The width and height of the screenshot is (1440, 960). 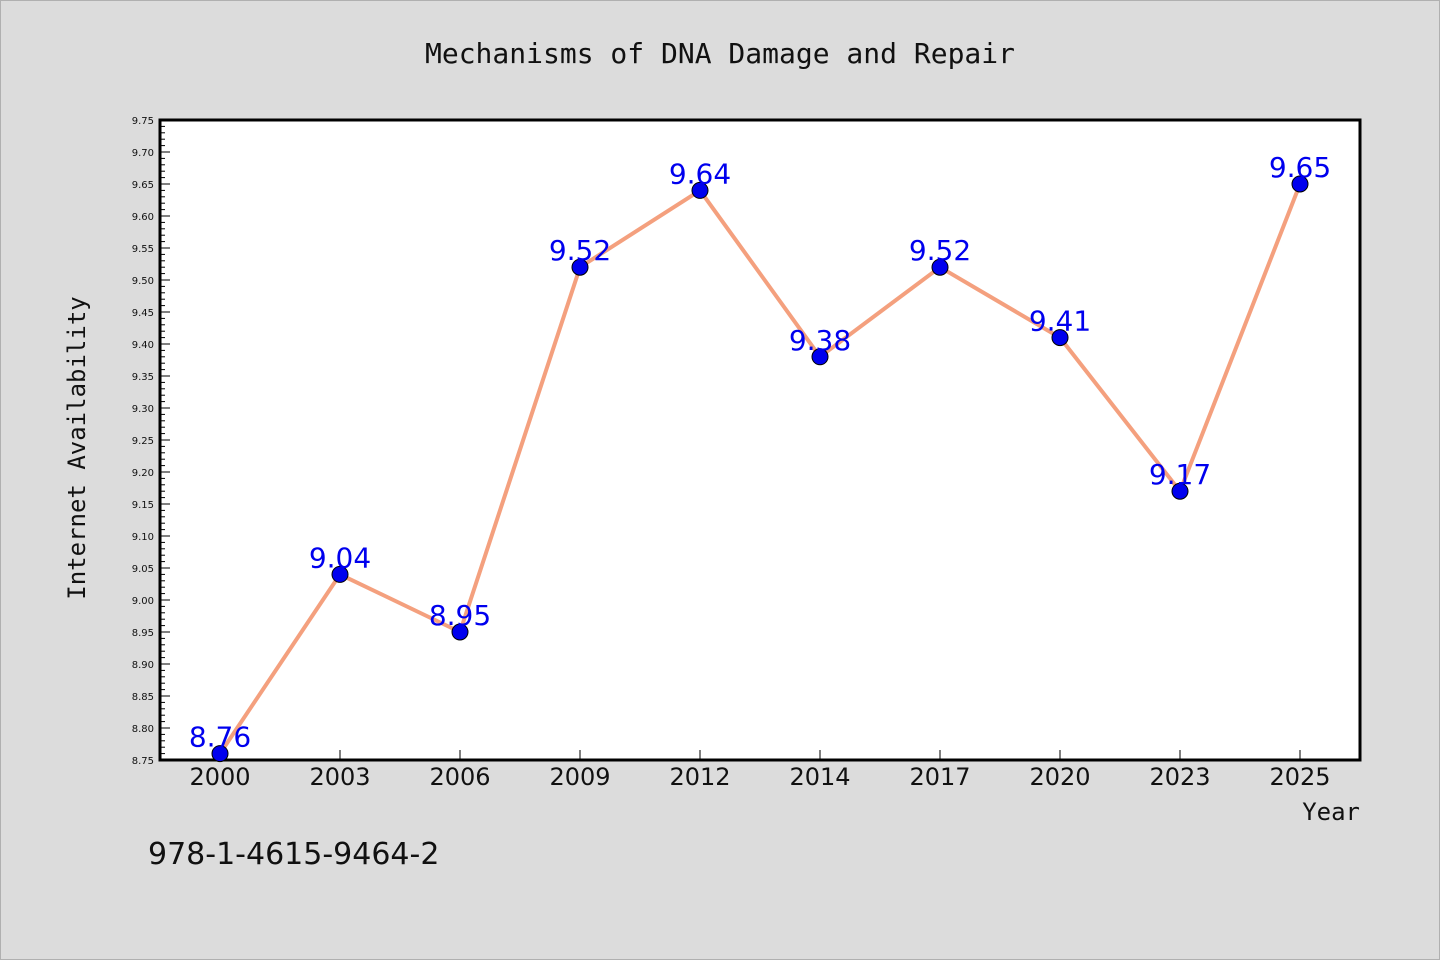 I want to click on y-tick-label: 9.35, so click(x=143, y=377).